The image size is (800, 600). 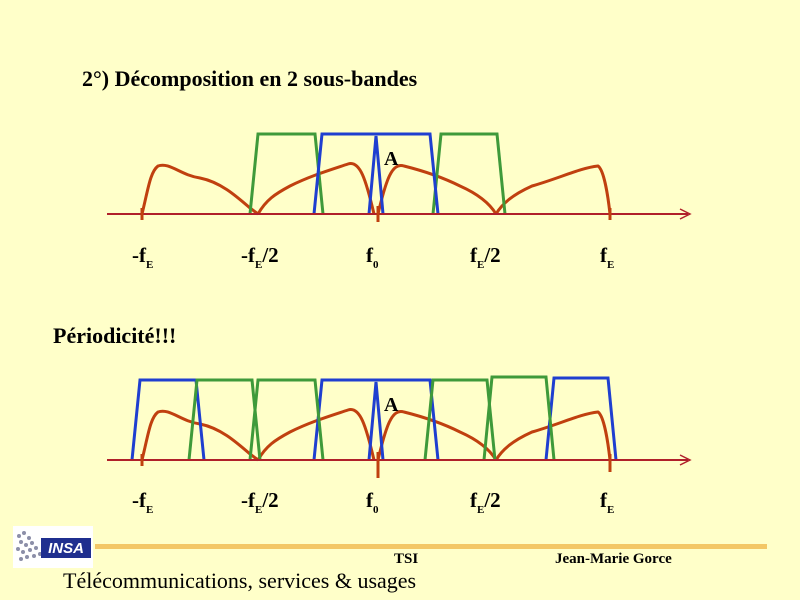 I want to click on bottom-label-neg-fe-half: -fE/2, so click(x=260, y=502).